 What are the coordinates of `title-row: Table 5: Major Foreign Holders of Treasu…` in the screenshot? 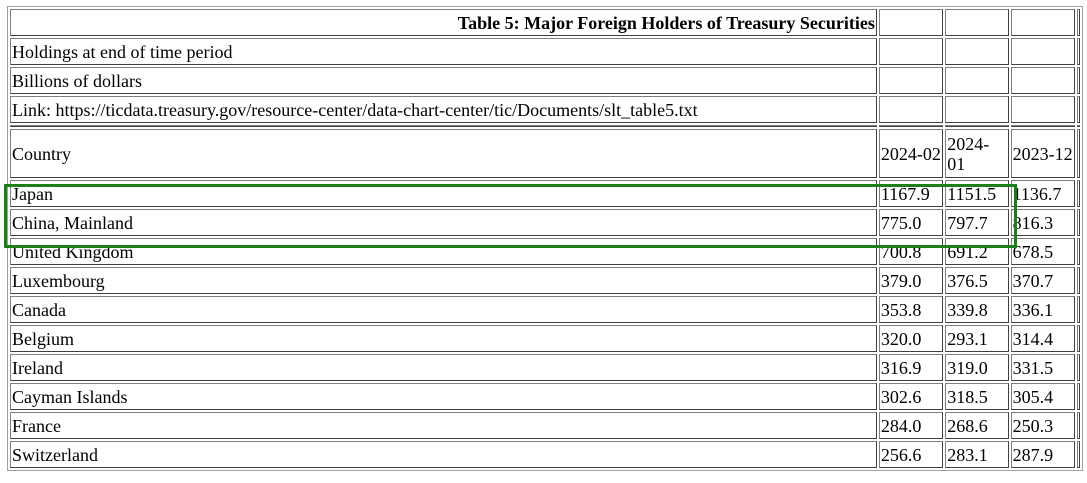 It's located at (545, 22).